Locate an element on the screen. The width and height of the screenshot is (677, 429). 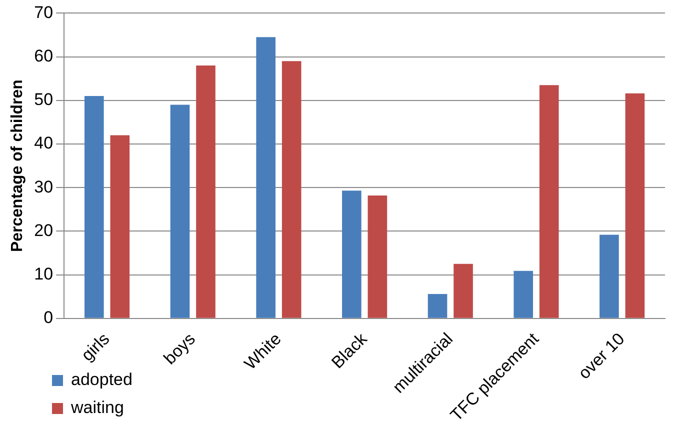
y-tick-label: 70 is located at coordinates (44, 12).